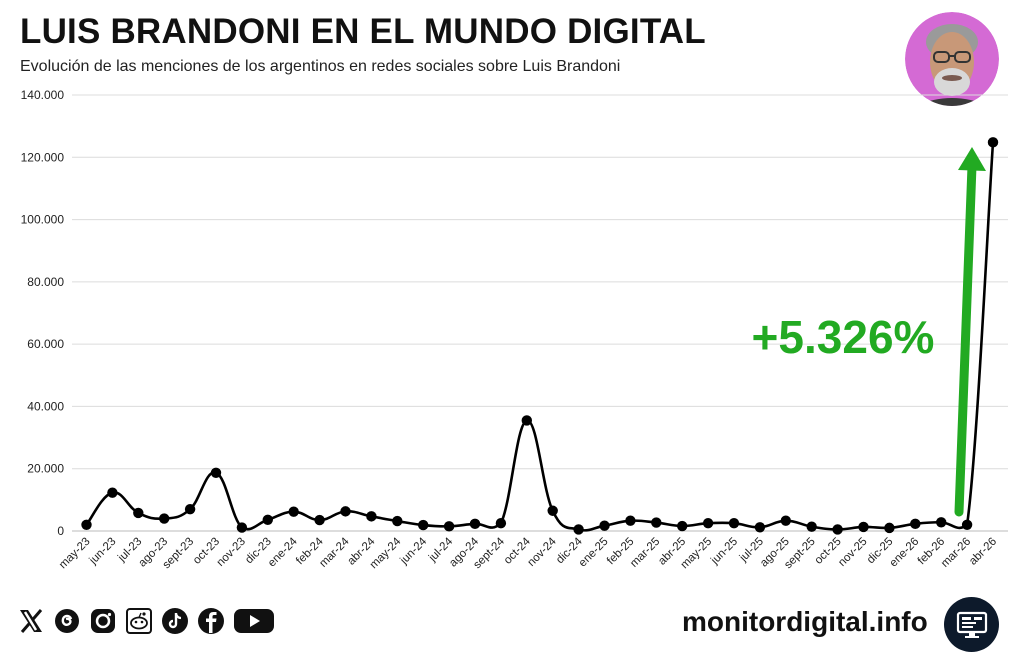 The image size is (1024, 660). I want to click on x-tick-label: mar-25, so click(645, 553).